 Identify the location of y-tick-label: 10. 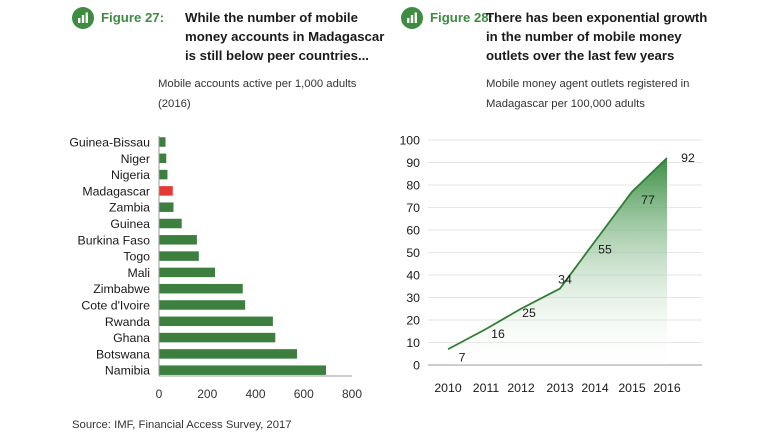
(413, 343).